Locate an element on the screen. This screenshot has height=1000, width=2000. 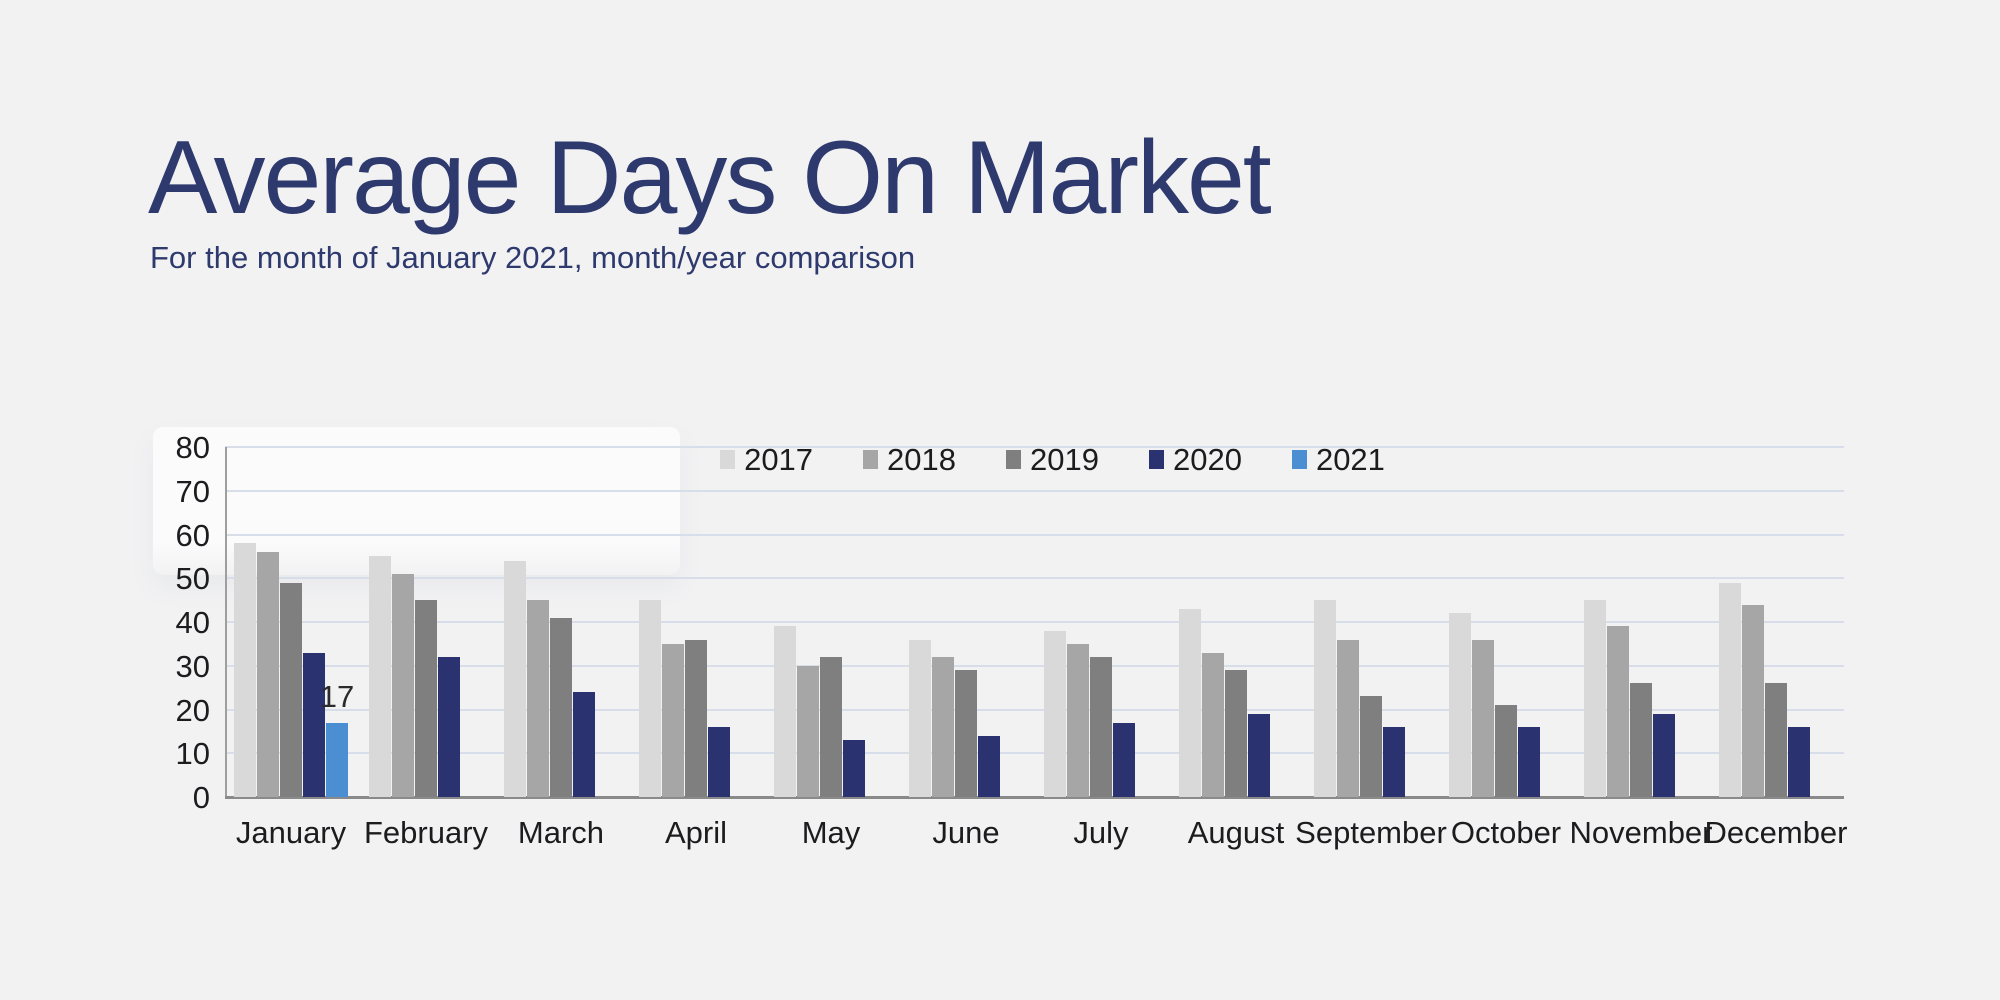
y-tick-label-40: 40 is located at coordinates (192, 622).